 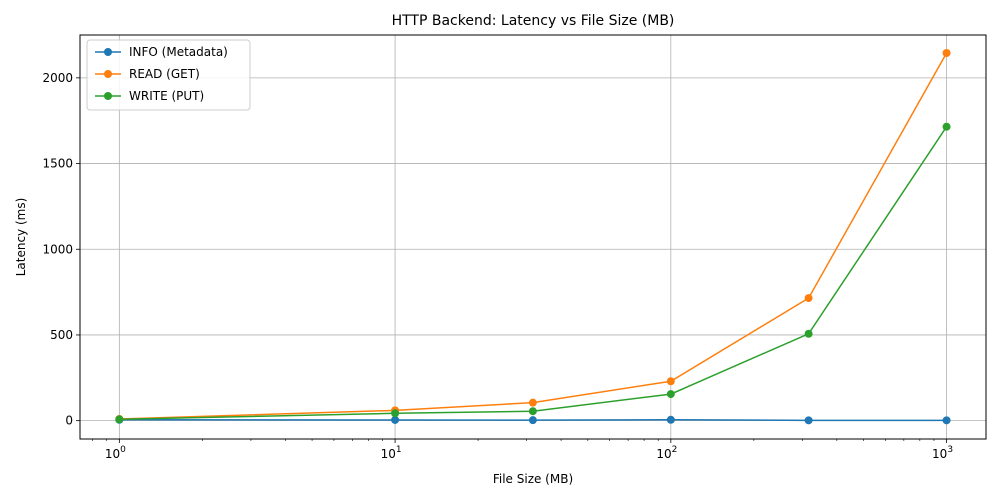 I want to click on x-tick-label: 10², so click(x=666, y=453).